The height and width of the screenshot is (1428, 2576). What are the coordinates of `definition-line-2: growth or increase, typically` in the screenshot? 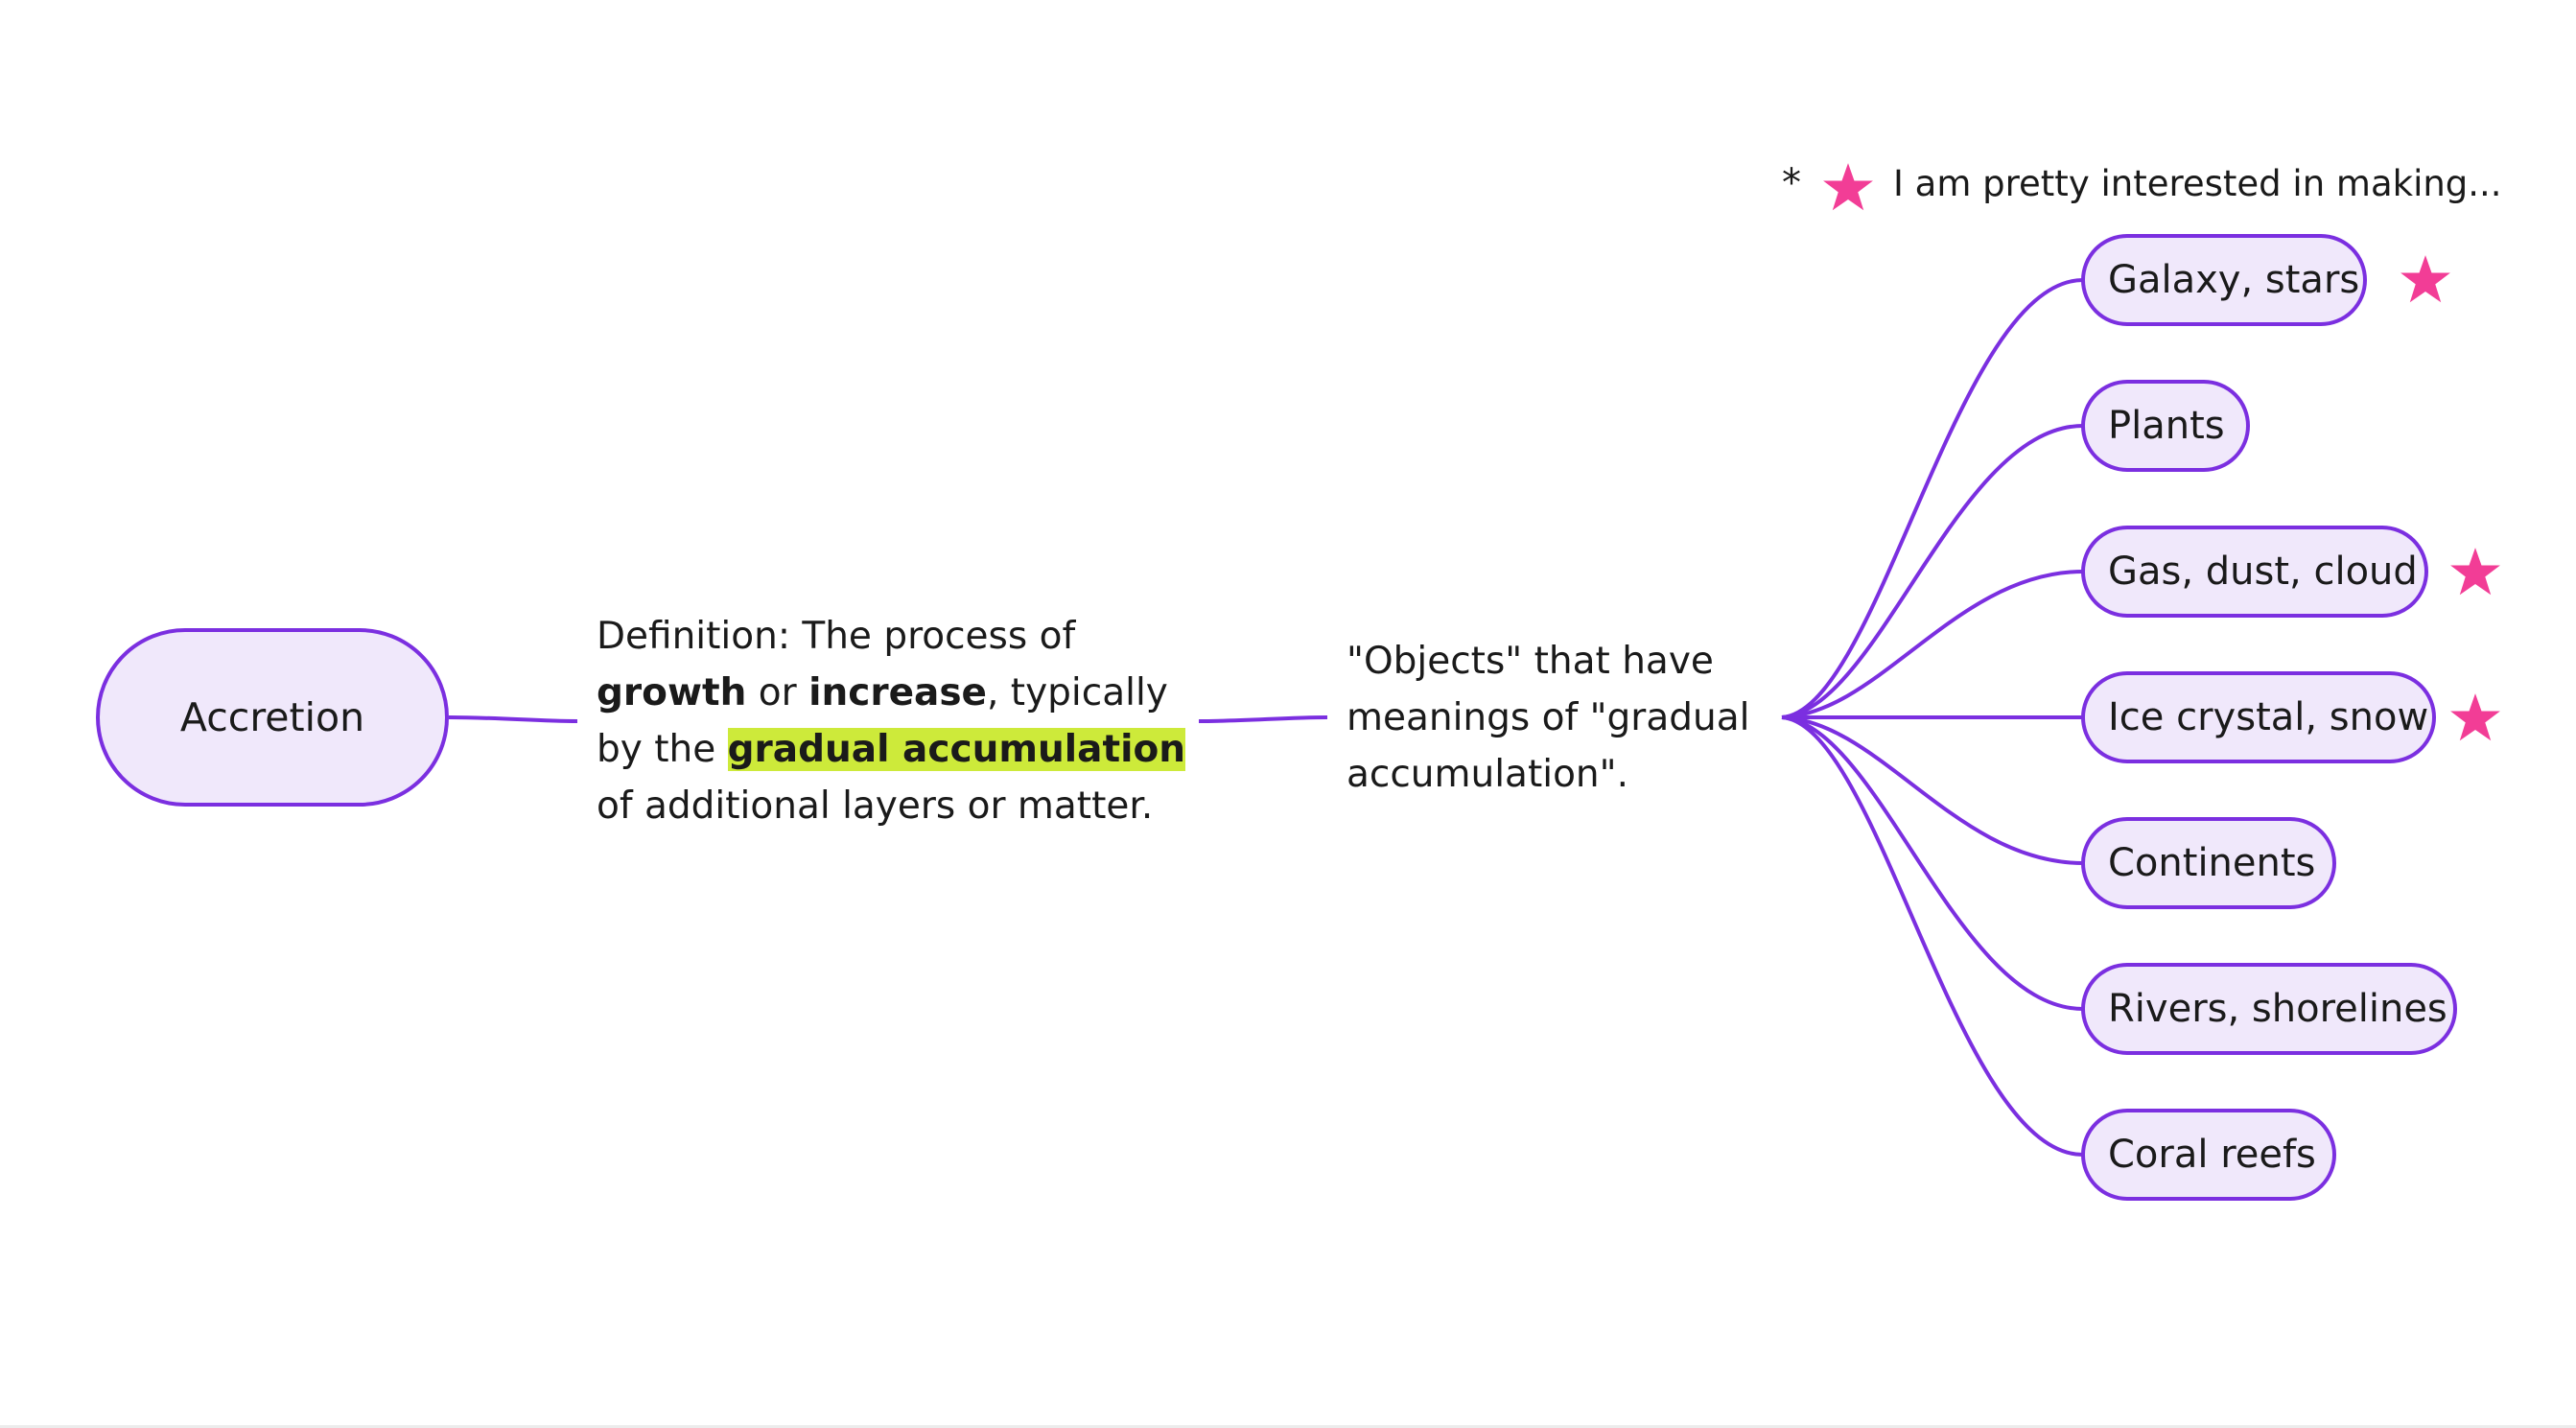 It's located at (891, 693).